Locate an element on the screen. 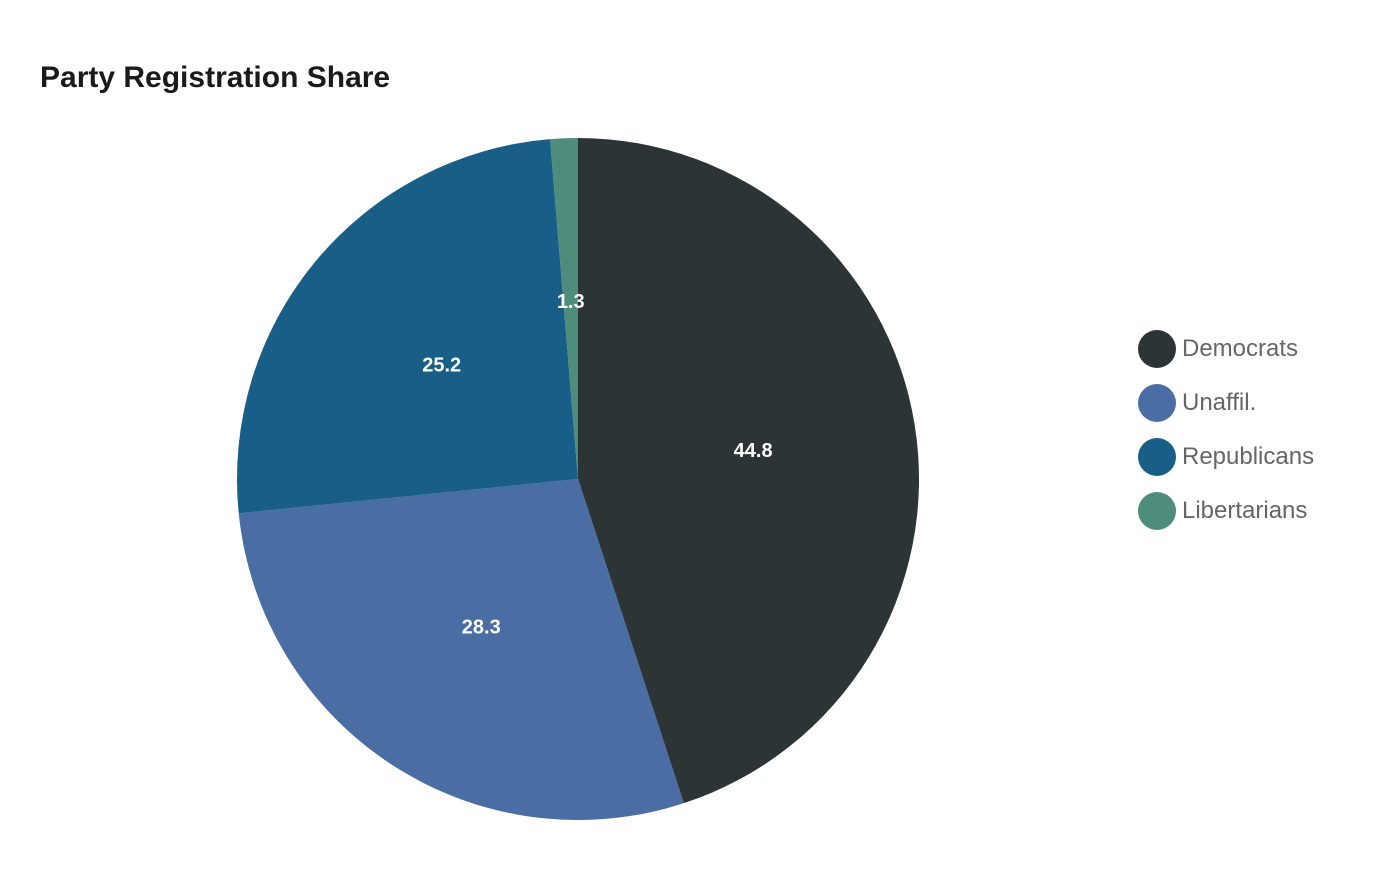  legend-label: Unaffil. is located at coordinates (1219, 402).